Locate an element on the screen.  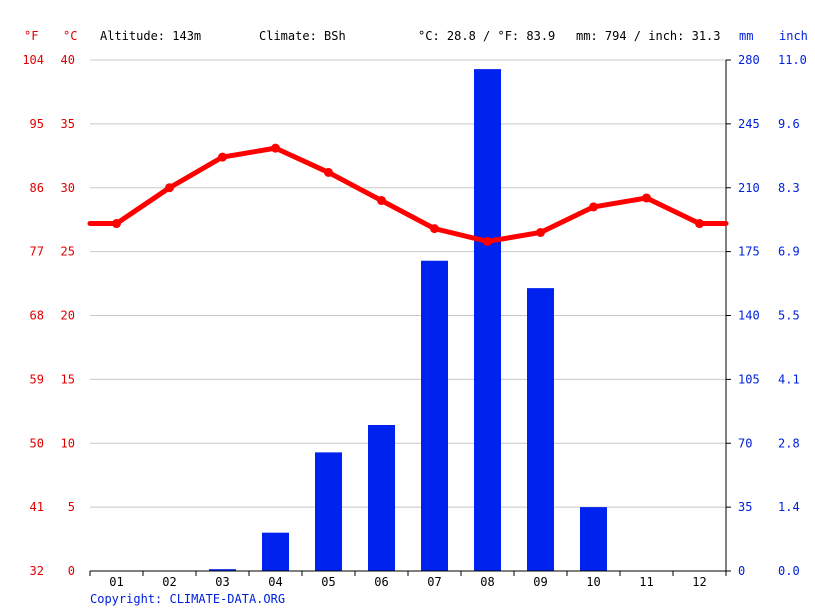
celsius-tick-label: 40 is located at coordinates (68, 60).